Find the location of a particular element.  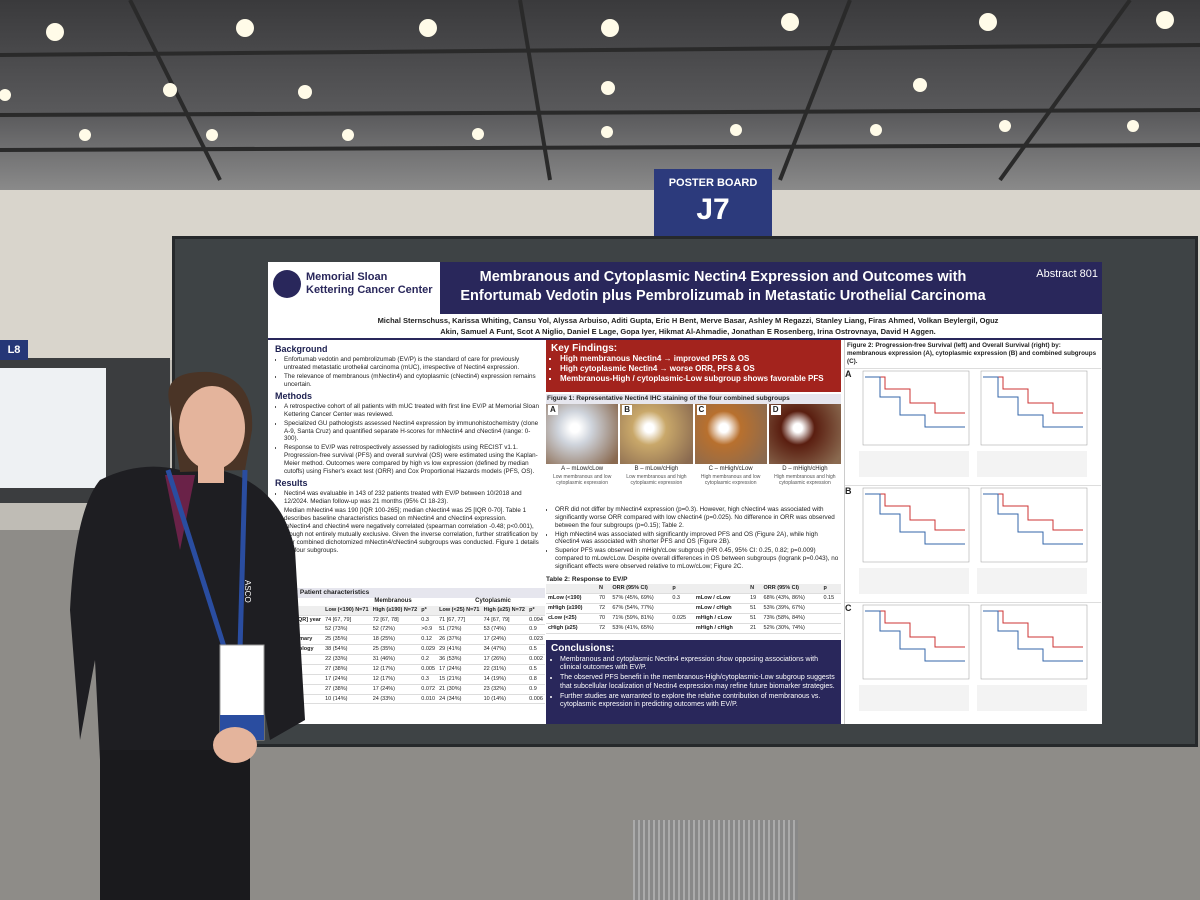

table-cell: 0.5 is located at coordinates (536, 669).